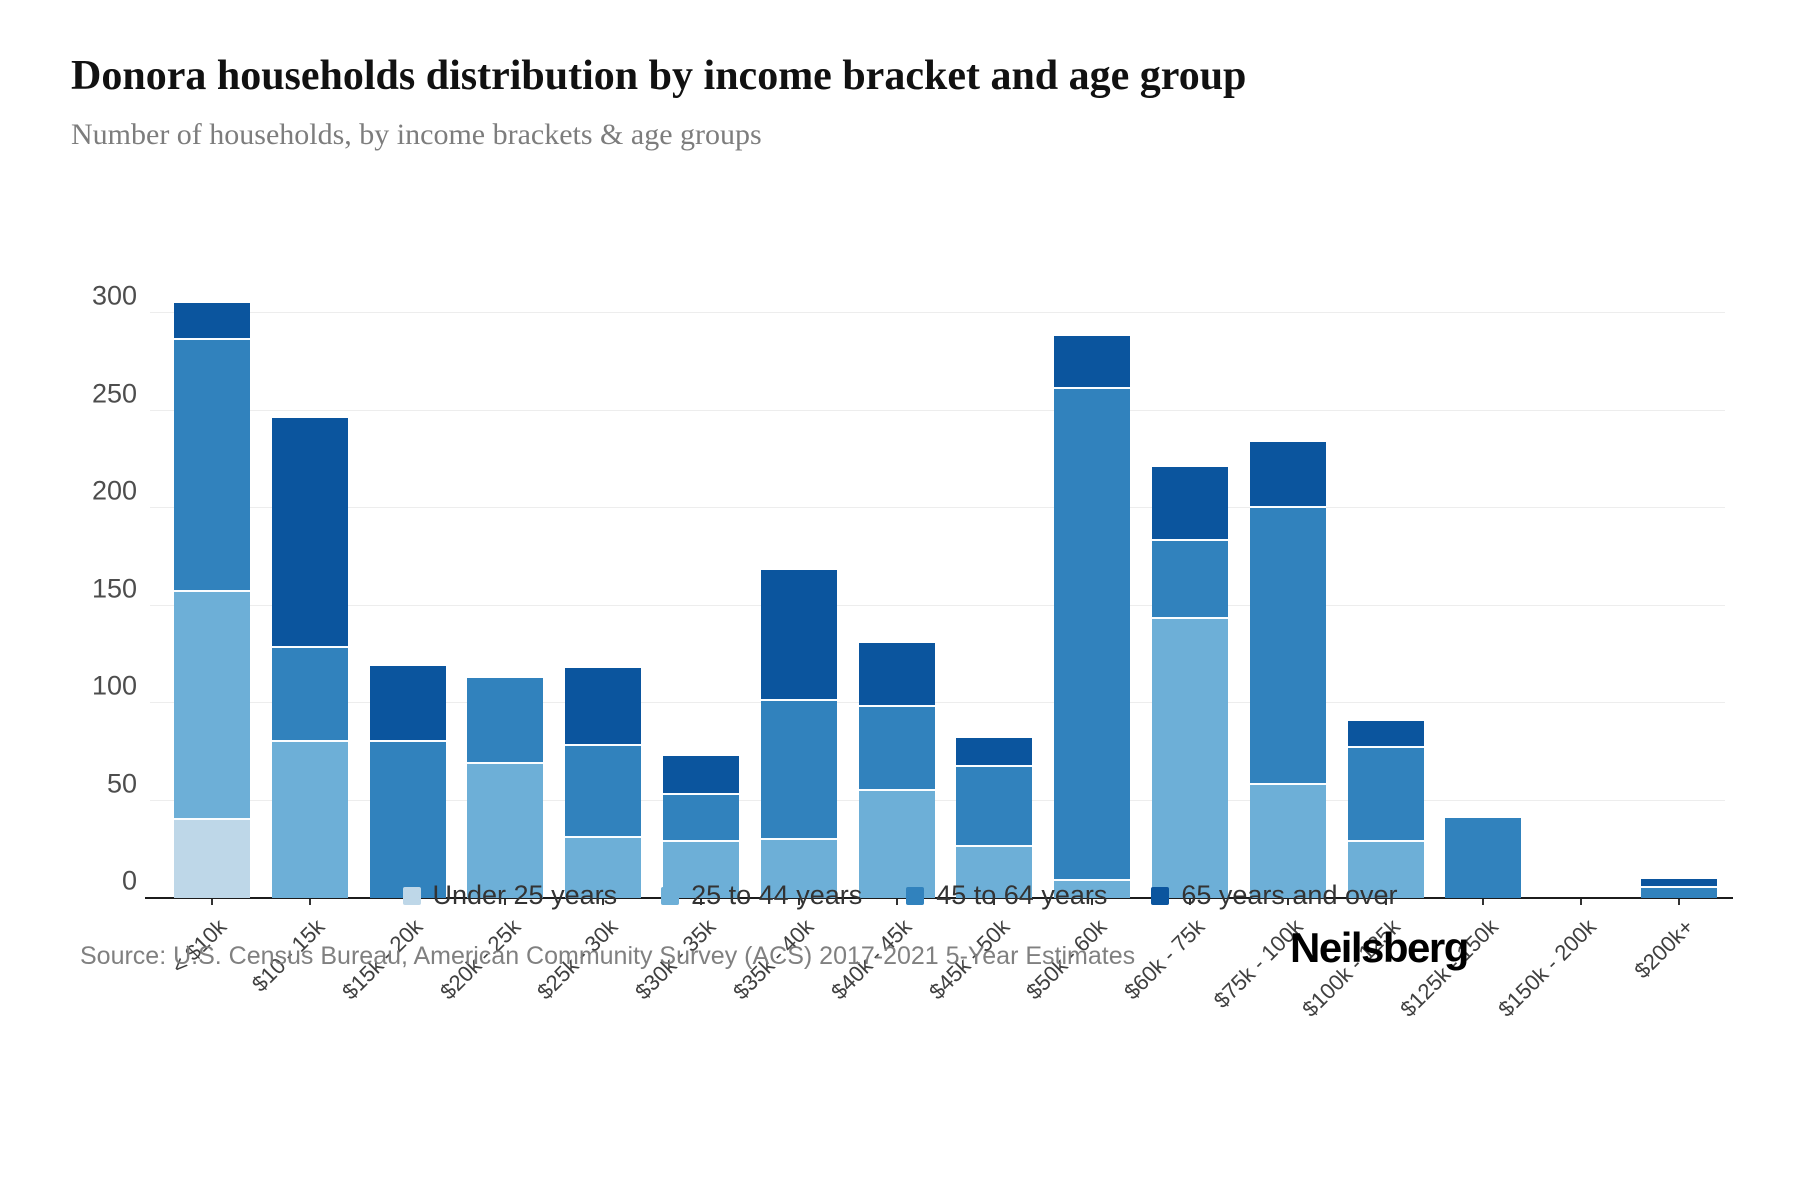 The height and width of the screenshot is (1200, 1800). What do you see at coordinates (114, 490) in the screenshot?
I see `y-axis-tick-label: 200` at bounding box center [114, 490].